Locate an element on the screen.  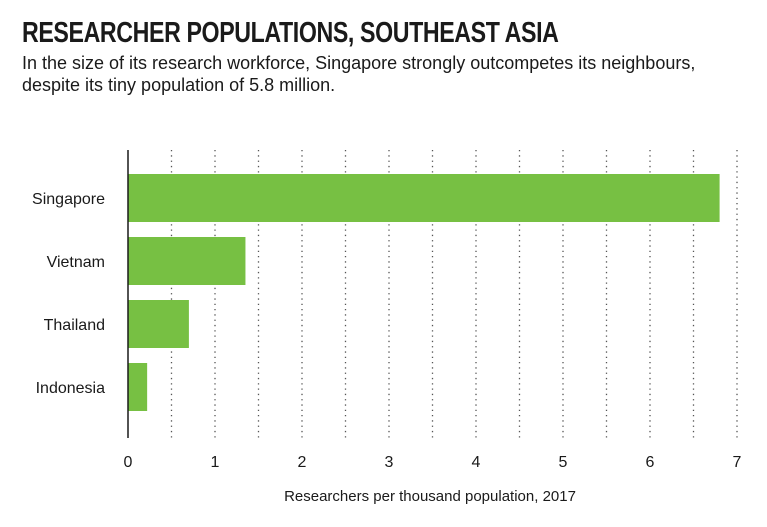
x-tick-label: 0 is located at coordinates (128, 462).